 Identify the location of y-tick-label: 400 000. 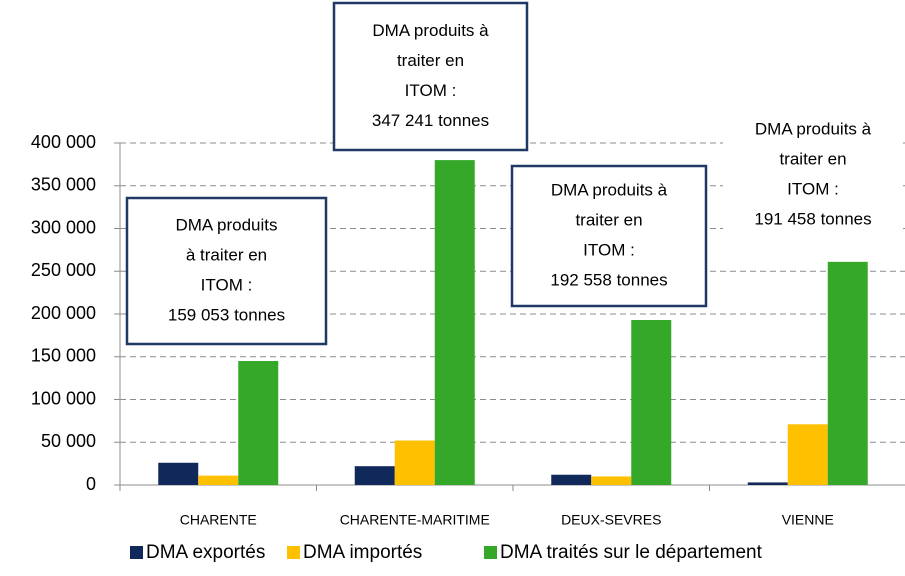
(63, 142).